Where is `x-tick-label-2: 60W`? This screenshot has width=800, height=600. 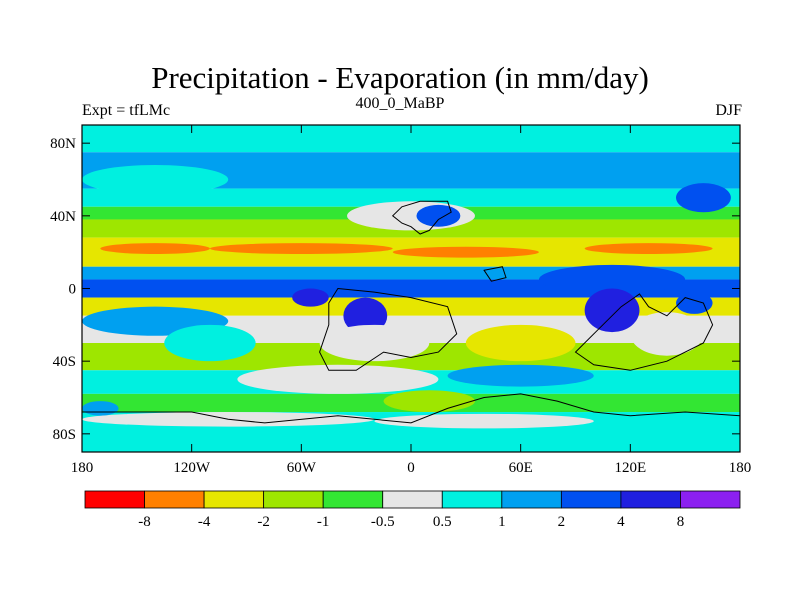
x-tick-label-2: 60W is located at coordinates (302, 468).